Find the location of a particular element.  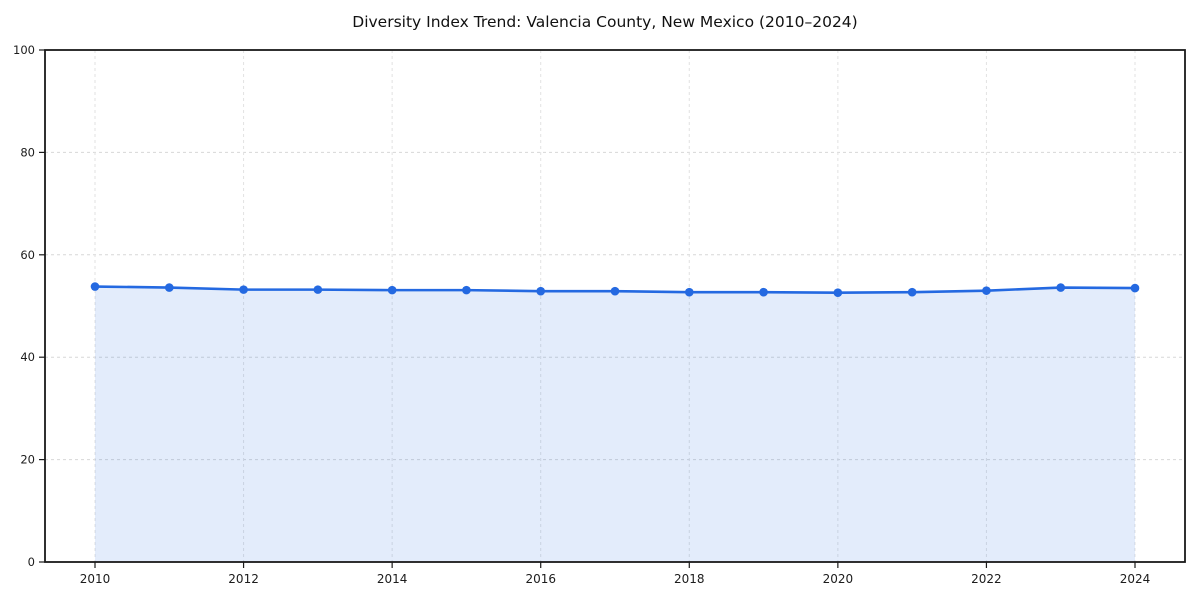

x-tick-label: 2024 is located at coordinates (1135, 579).